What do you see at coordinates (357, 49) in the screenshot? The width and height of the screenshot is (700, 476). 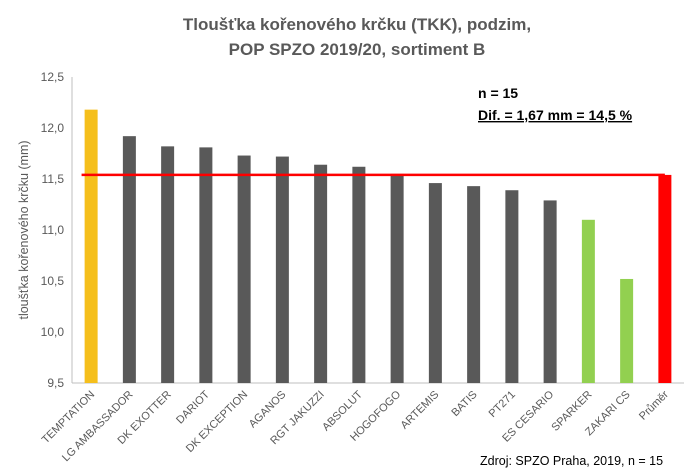 I see `chart-title-line2: POP SPZO 2019/20, sortiment B` at bounding box center [357, 49].